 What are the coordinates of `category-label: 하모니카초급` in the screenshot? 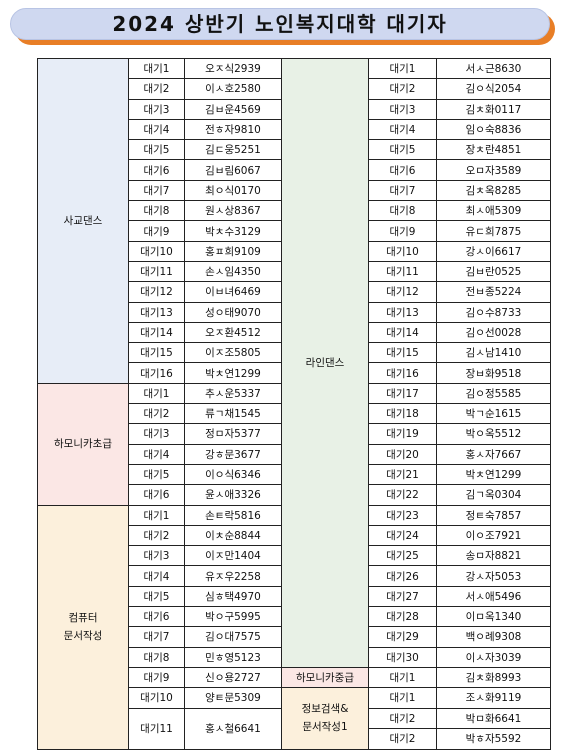 It's located at (83, 444).